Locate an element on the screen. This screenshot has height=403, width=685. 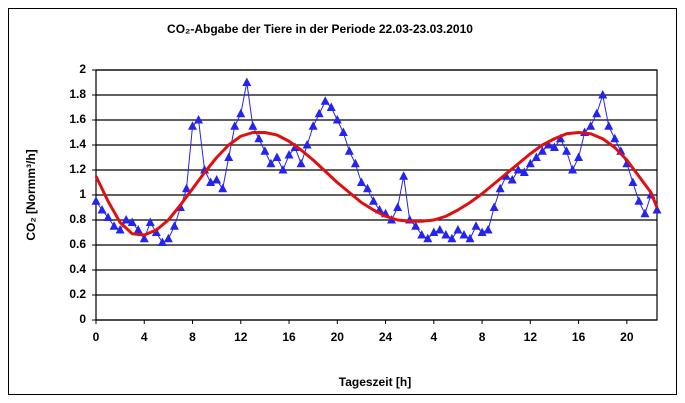
x-tick-label: 0 is located at coordinates (96, 337).